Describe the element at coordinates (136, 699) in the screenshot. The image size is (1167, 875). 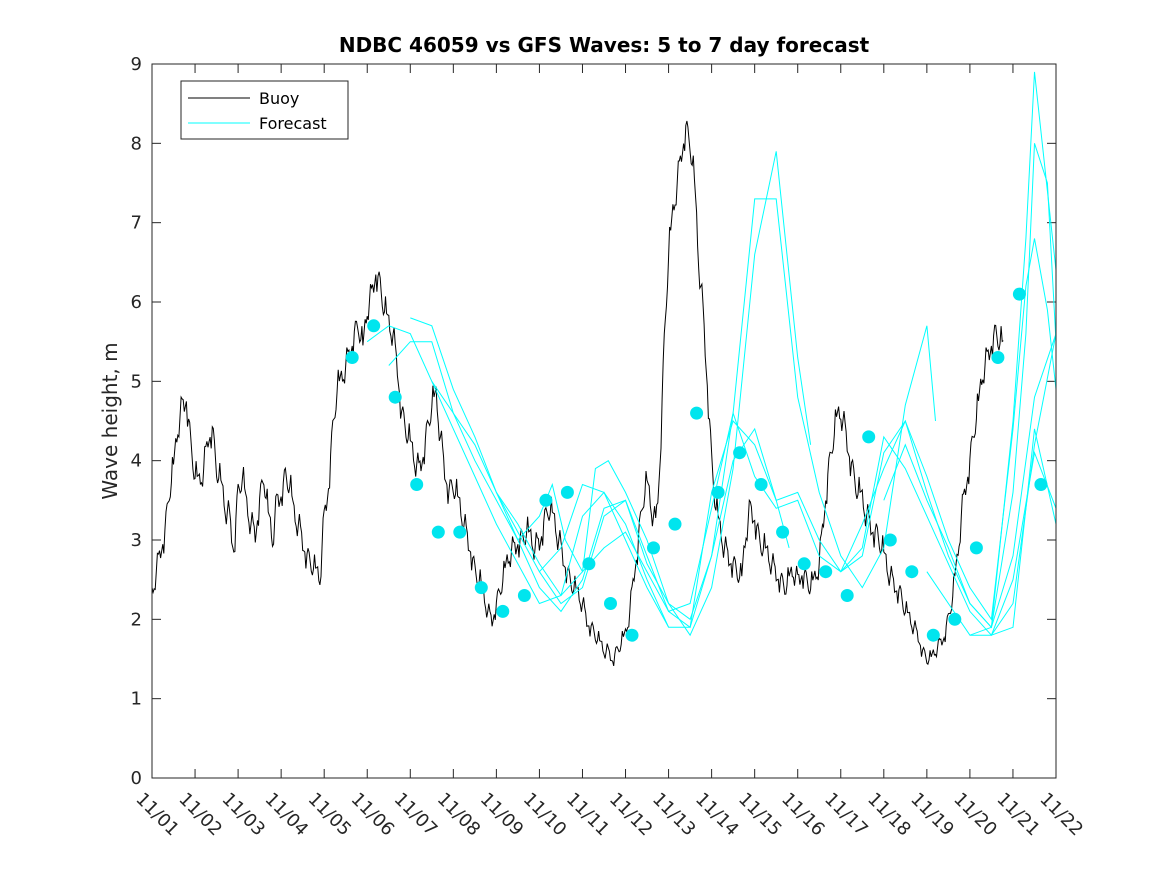
I see `y-tick-label: 1` at that location.